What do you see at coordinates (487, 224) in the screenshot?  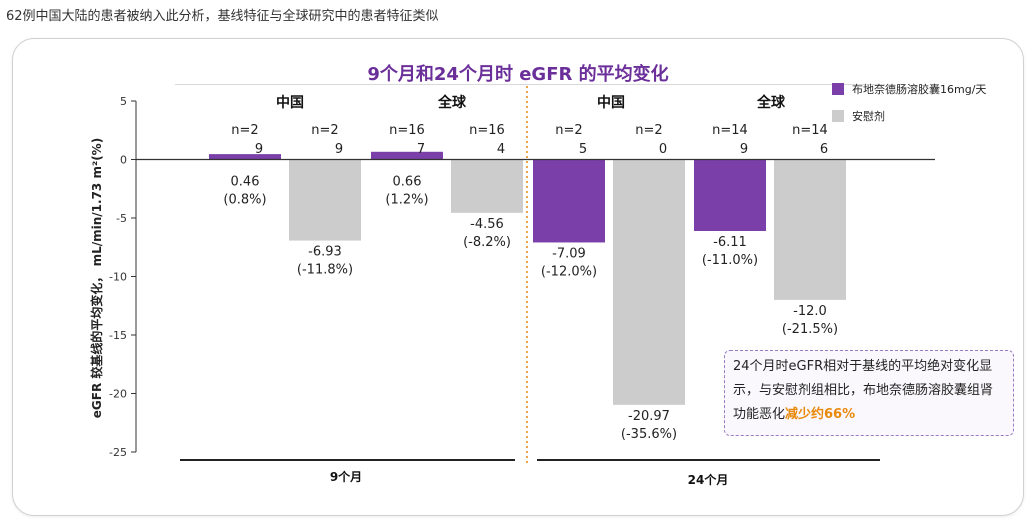 I see `value-label: -4.56` at bounding box center [487, 224].